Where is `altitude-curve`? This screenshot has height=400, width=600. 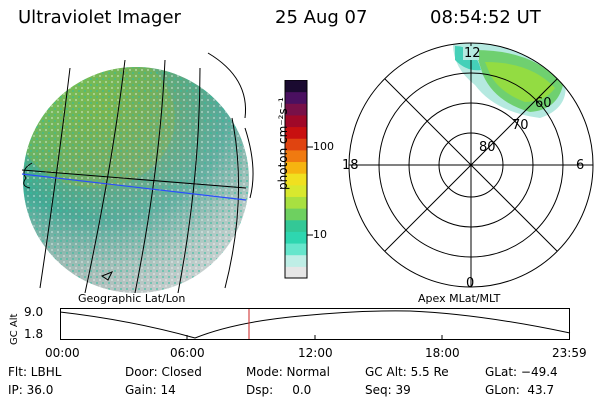
altitude-curve is located at coordinates (315, 324).